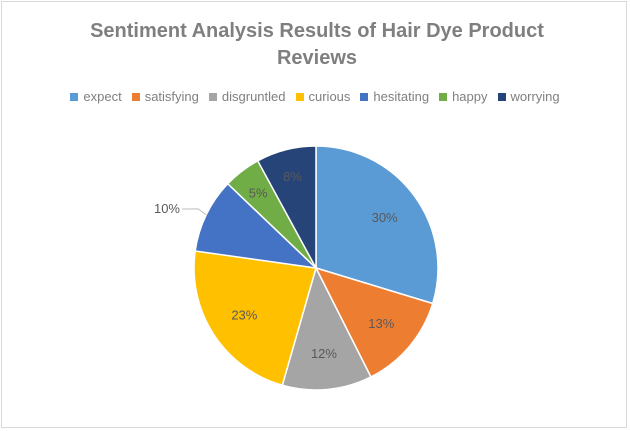  I want to click on pie-slice-curious, so click(255, 318).